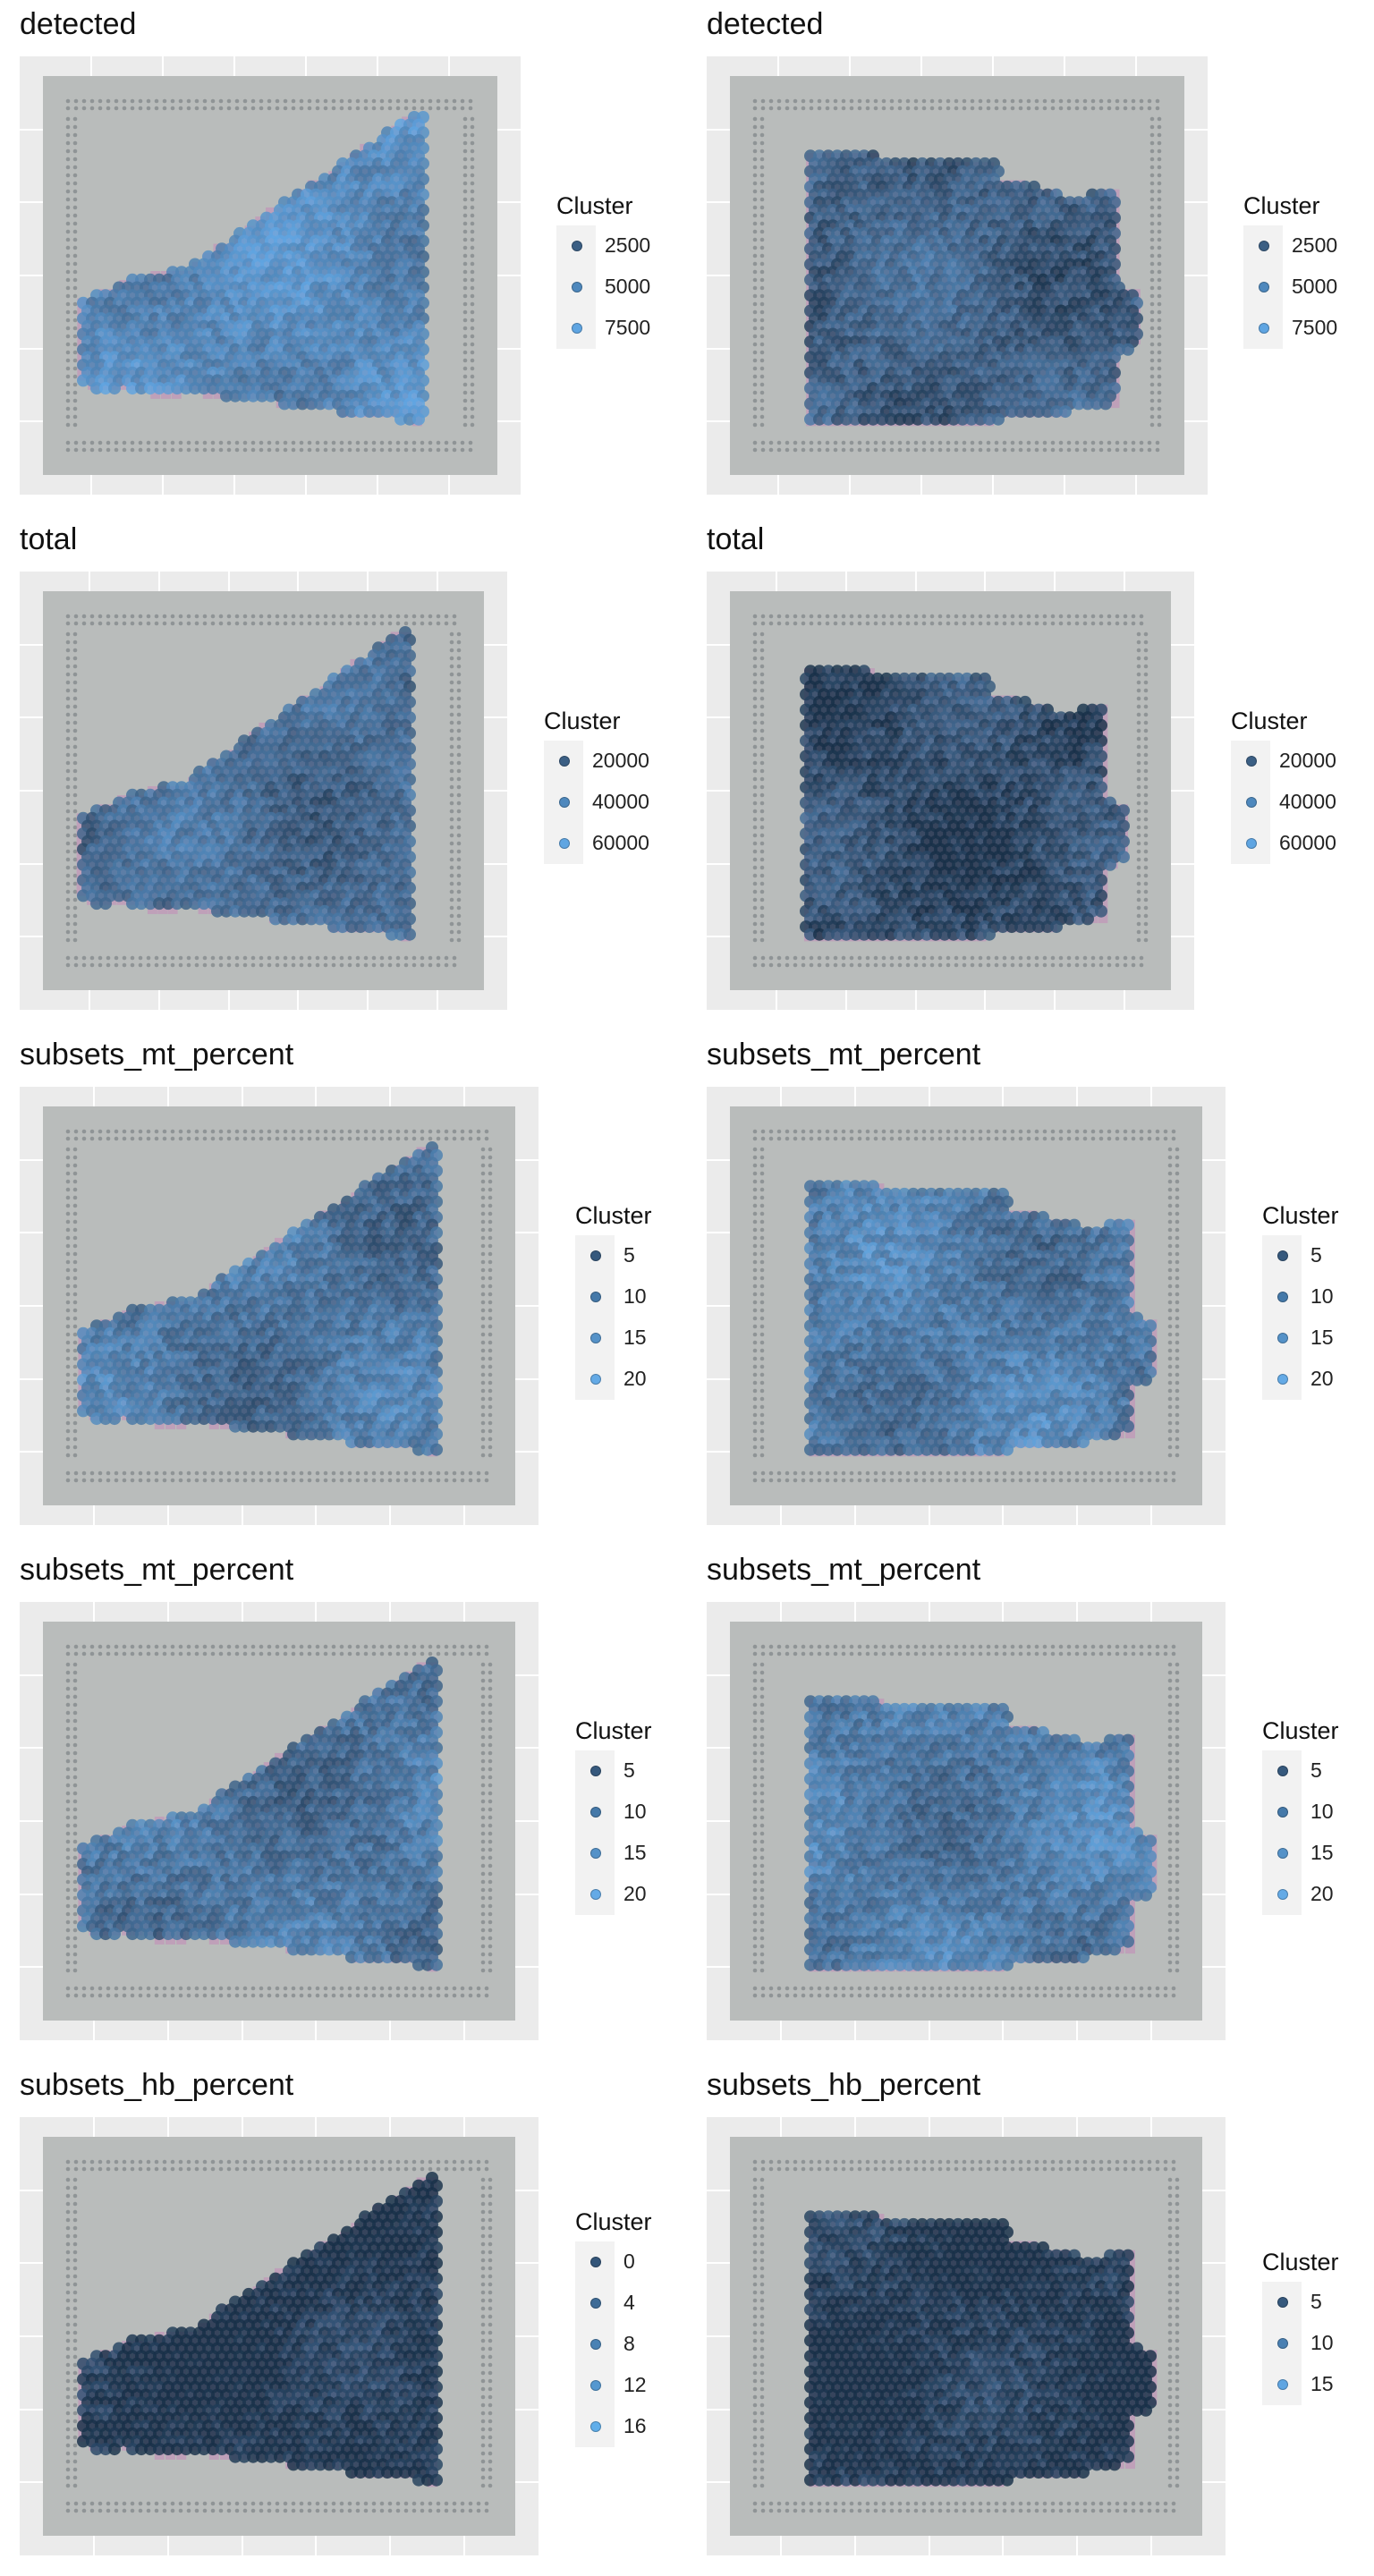  What do you see at coordinates (627, 287) in the screenshot?
I see `legend-label: 5000` at bounding box center [627, 287].